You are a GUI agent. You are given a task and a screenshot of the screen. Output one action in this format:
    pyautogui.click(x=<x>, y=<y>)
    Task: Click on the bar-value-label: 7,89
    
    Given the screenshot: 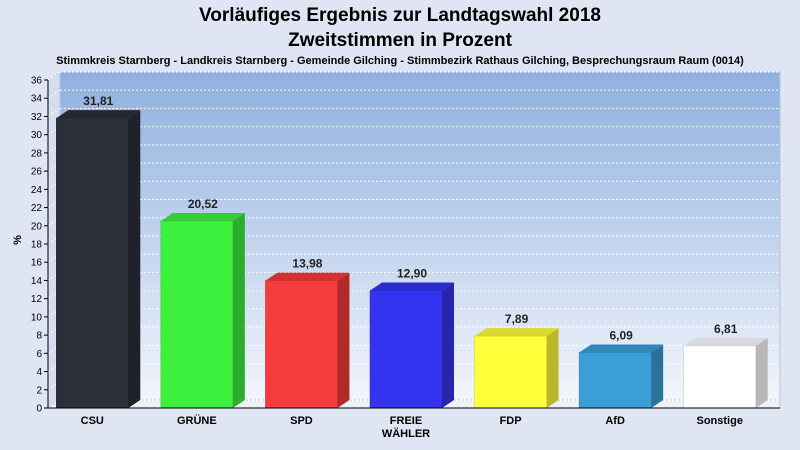 What is the action you would take?
    pyautogui.click(x=517, y=319)
    